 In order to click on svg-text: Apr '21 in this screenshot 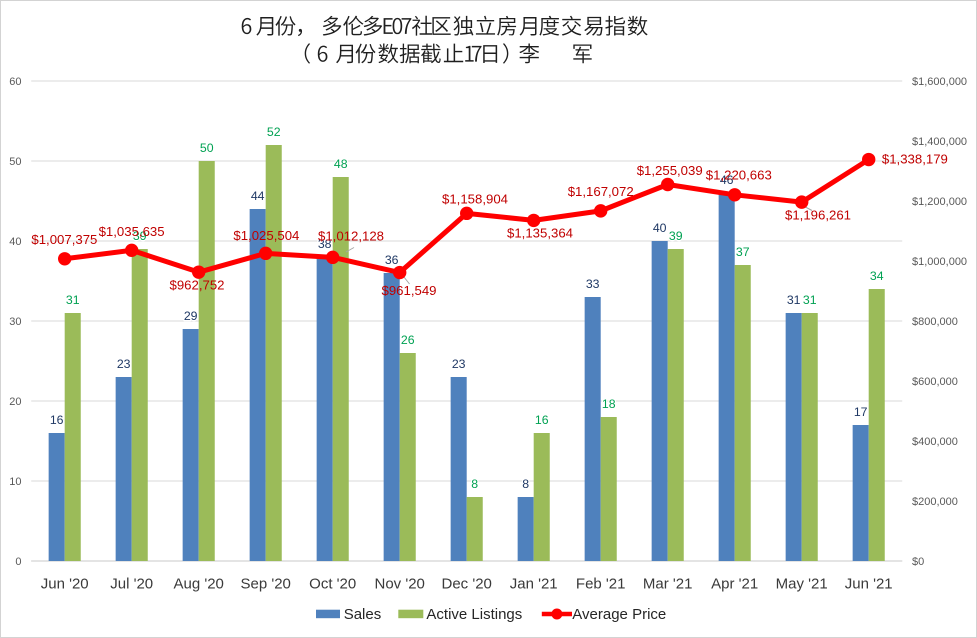, I will do `click(734, 584)`.